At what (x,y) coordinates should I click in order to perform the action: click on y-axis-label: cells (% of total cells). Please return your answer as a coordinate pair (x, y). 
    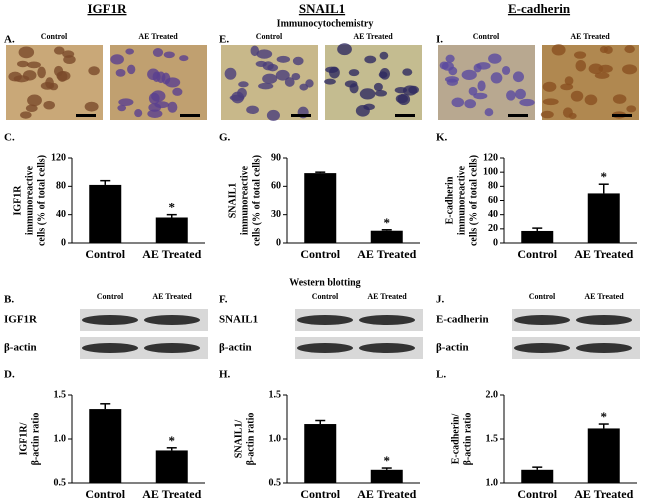
    Looking at the image, I should click on (41, 200).